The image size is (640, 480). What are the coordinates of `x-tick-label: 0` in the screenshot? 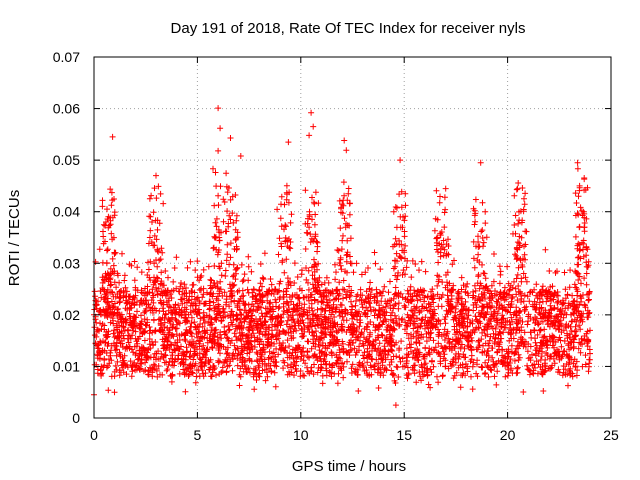 It's located at (94, 435).